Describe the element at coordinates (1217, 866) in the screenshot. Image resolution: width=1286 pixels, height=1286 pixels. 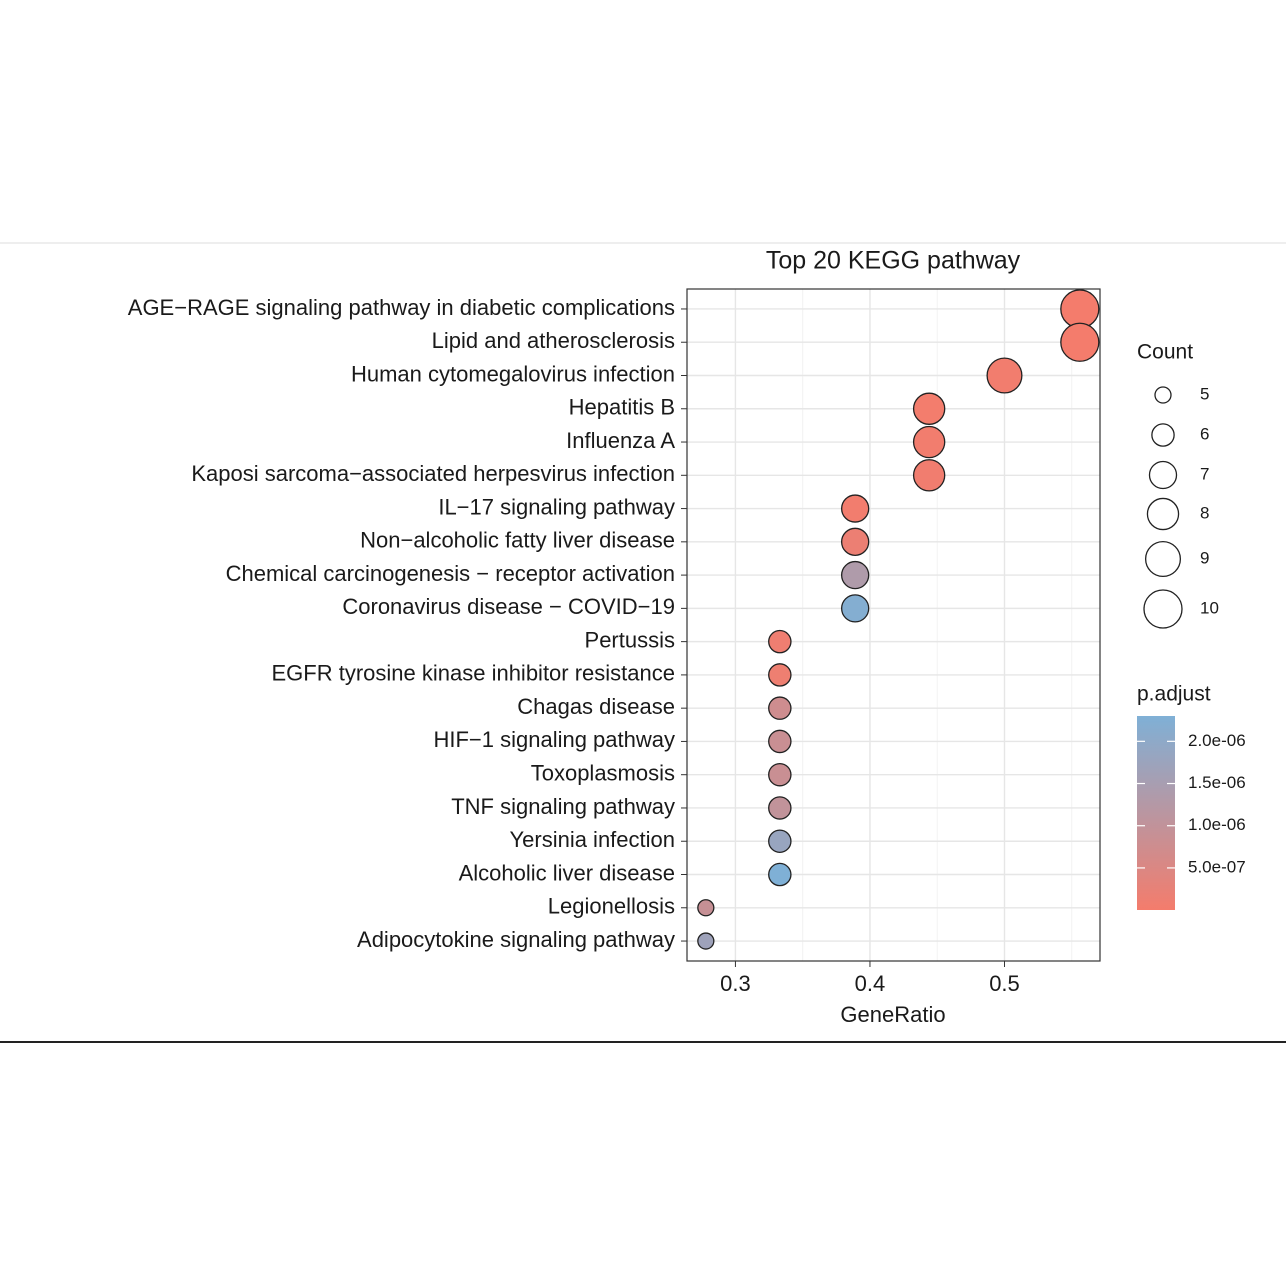
I see `colorbar-label: 5.0e-07` at that location.